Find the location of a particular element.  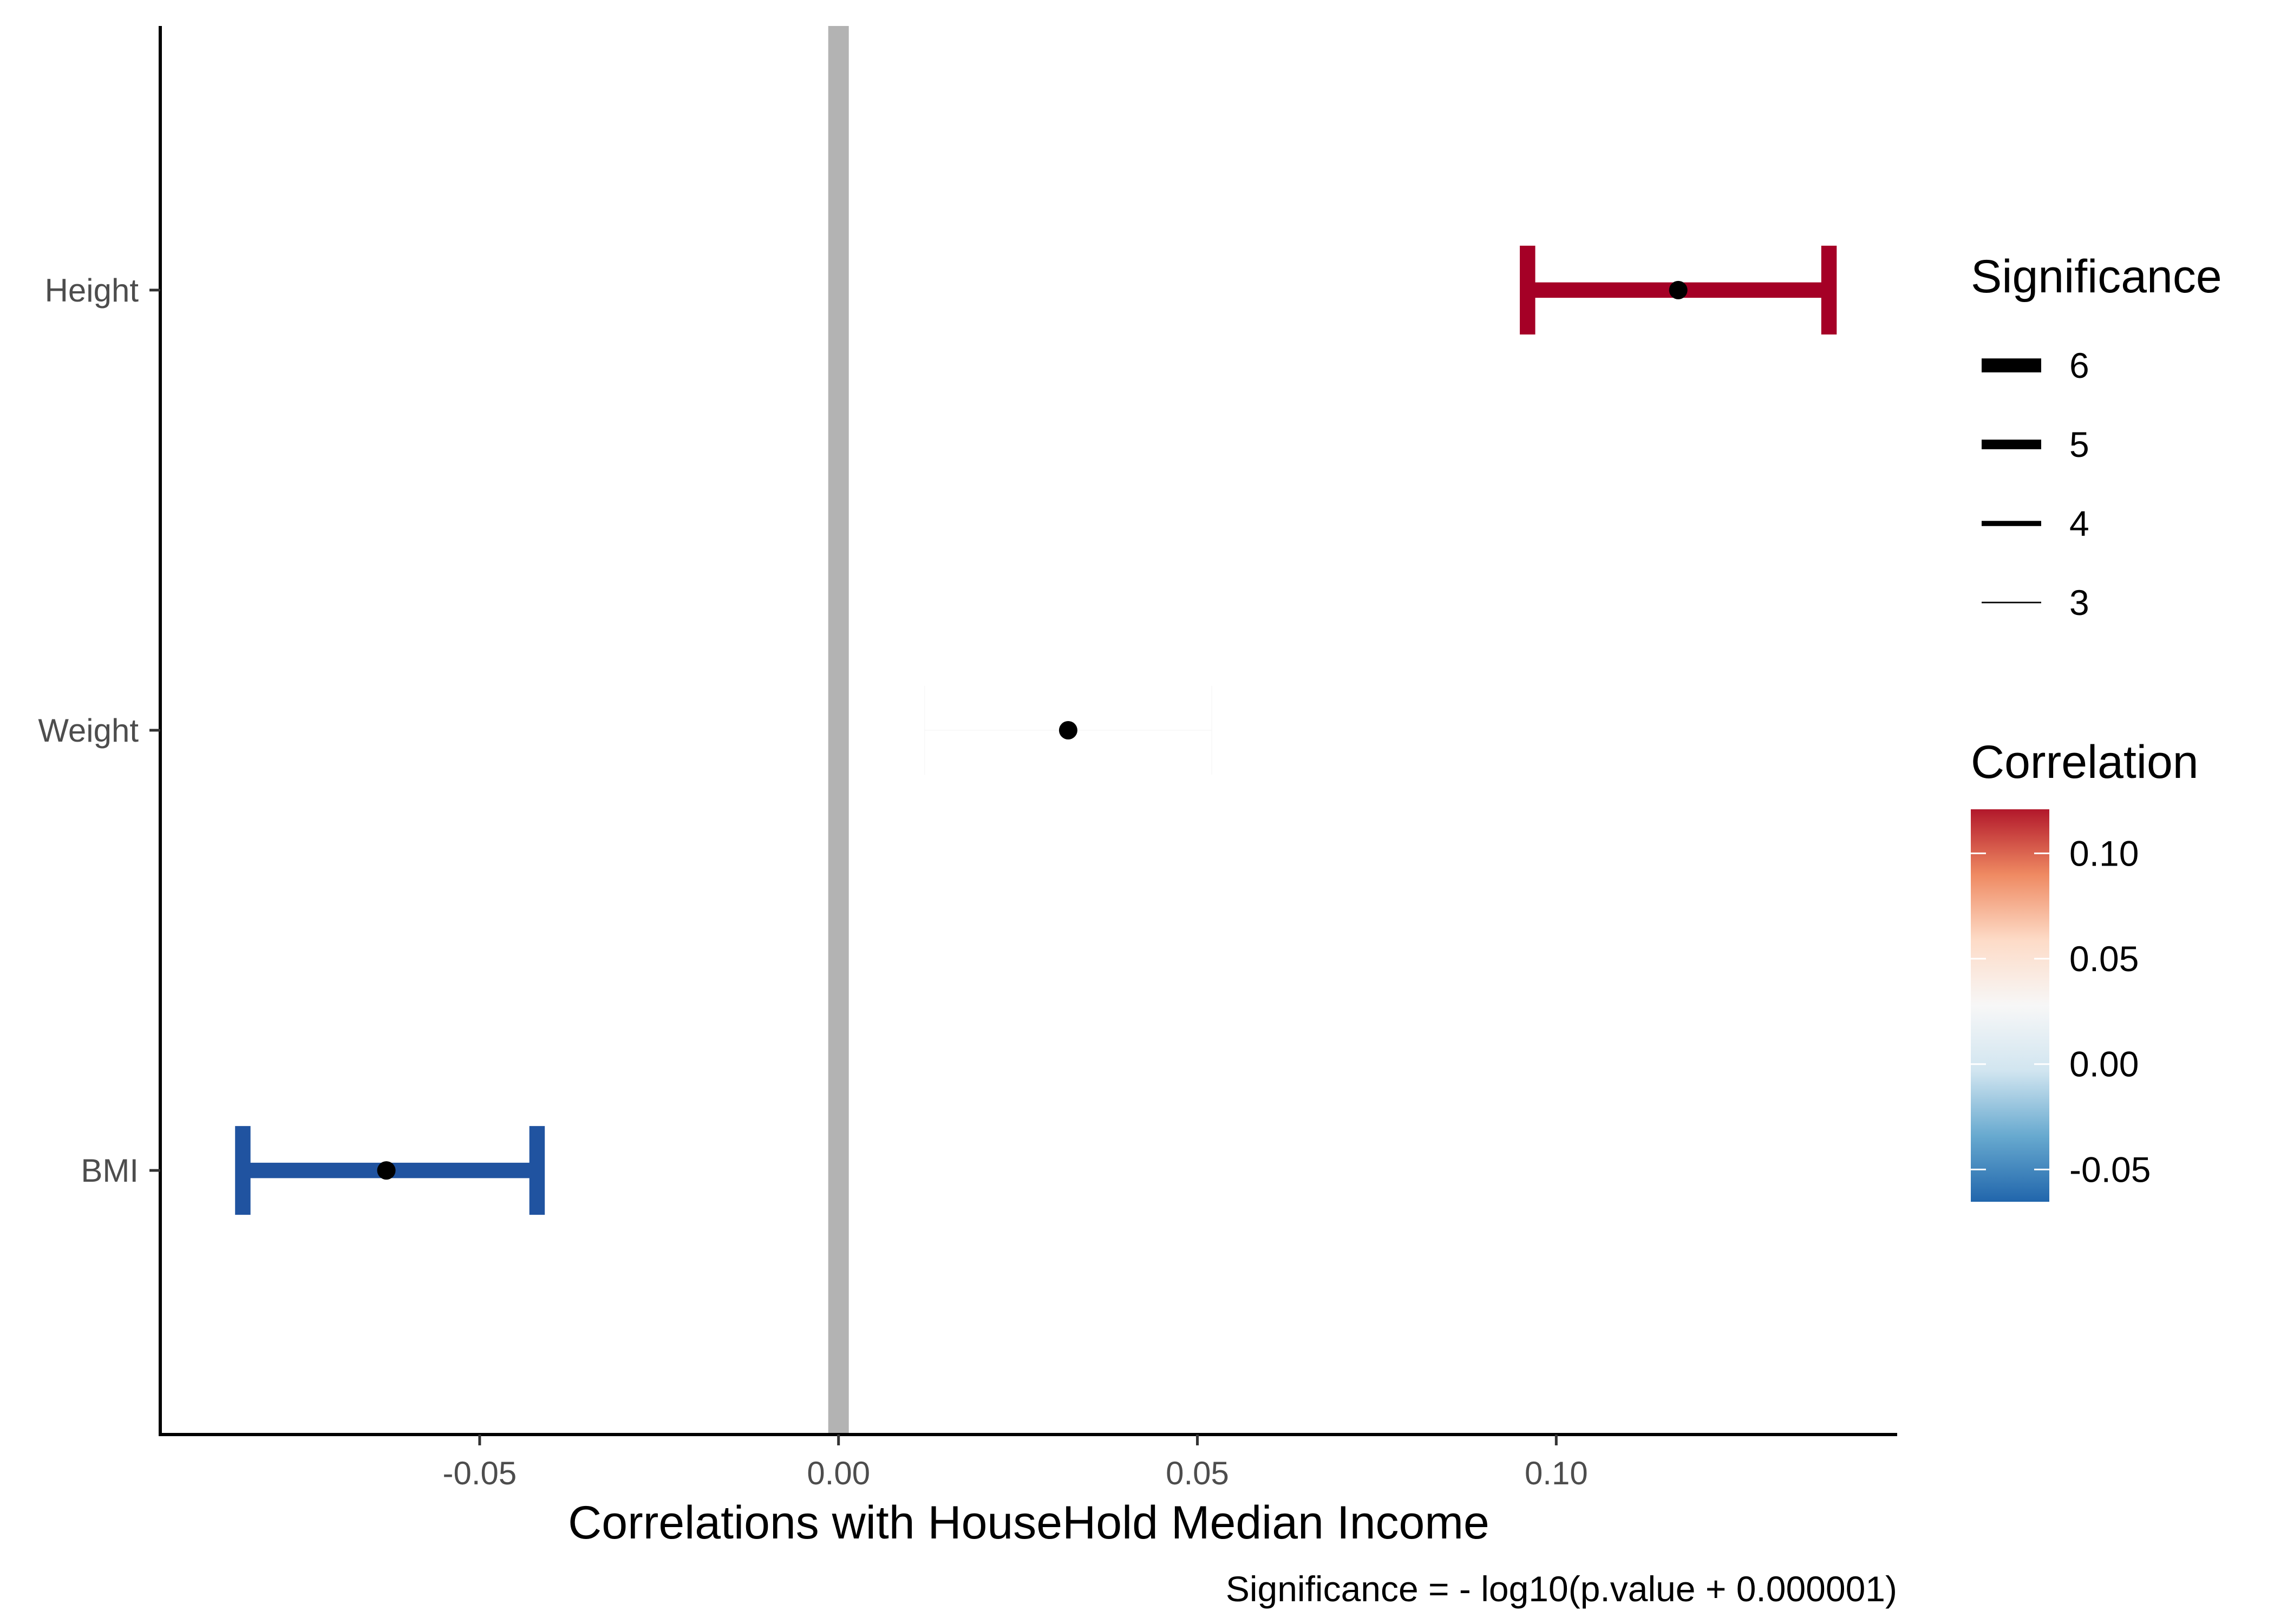

legend-significance-title: Significance is located at coordinates (2097, 277).